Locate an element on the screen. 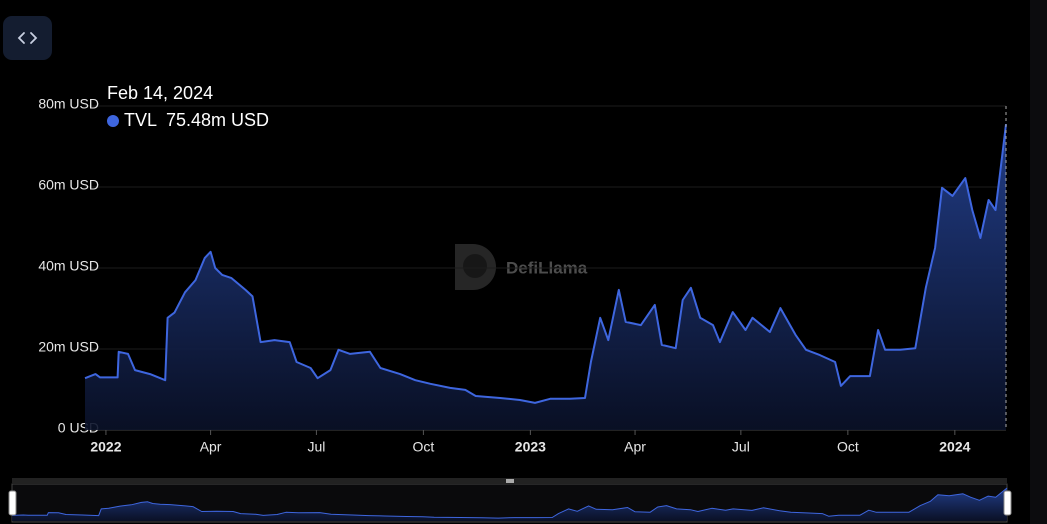 This screenshot has width=1047, height=524. tooltip-date: Feb 14, 2024 is located at coordinates (160, 93).